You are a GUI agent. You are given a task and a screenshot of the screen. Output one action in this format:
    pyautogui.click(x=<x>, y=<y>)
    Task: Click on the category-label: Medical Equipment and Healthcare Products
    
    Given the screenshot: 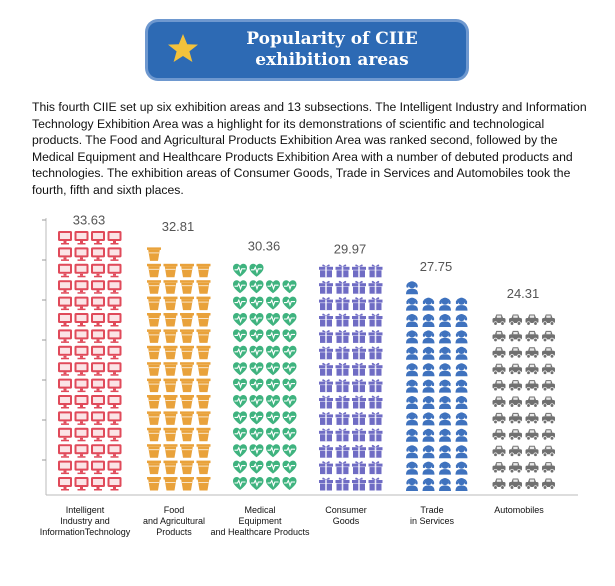 What is the action you would take?
    pyautogui.click(x=260, y=521)
    